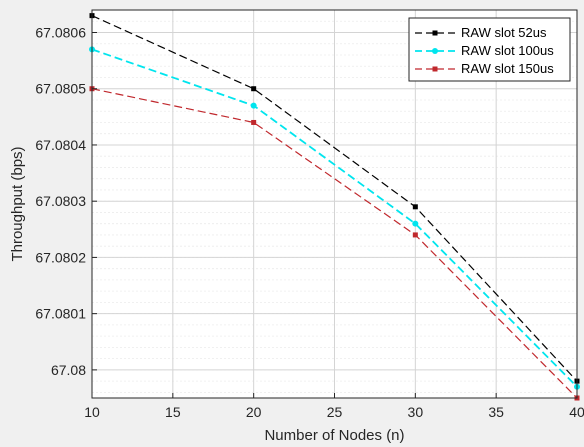 This screenshot has width=584, height=447. I want to click on x-axis-title: Number of Nodes (n), so click(334, 435).